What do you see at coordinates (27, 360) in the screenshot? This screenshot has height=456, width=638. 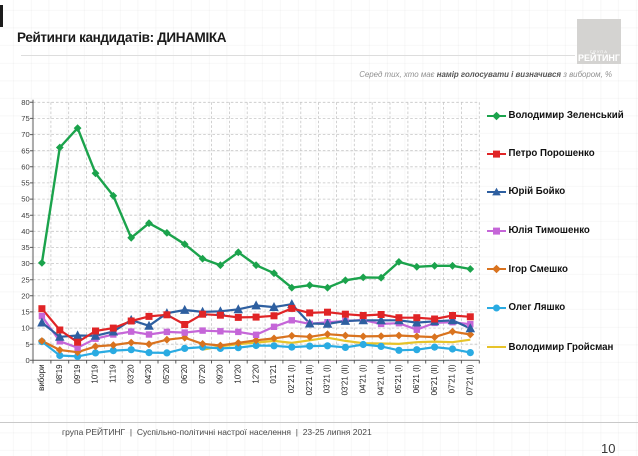 I see `svg-text: 0` at bounding box center [27, 360].